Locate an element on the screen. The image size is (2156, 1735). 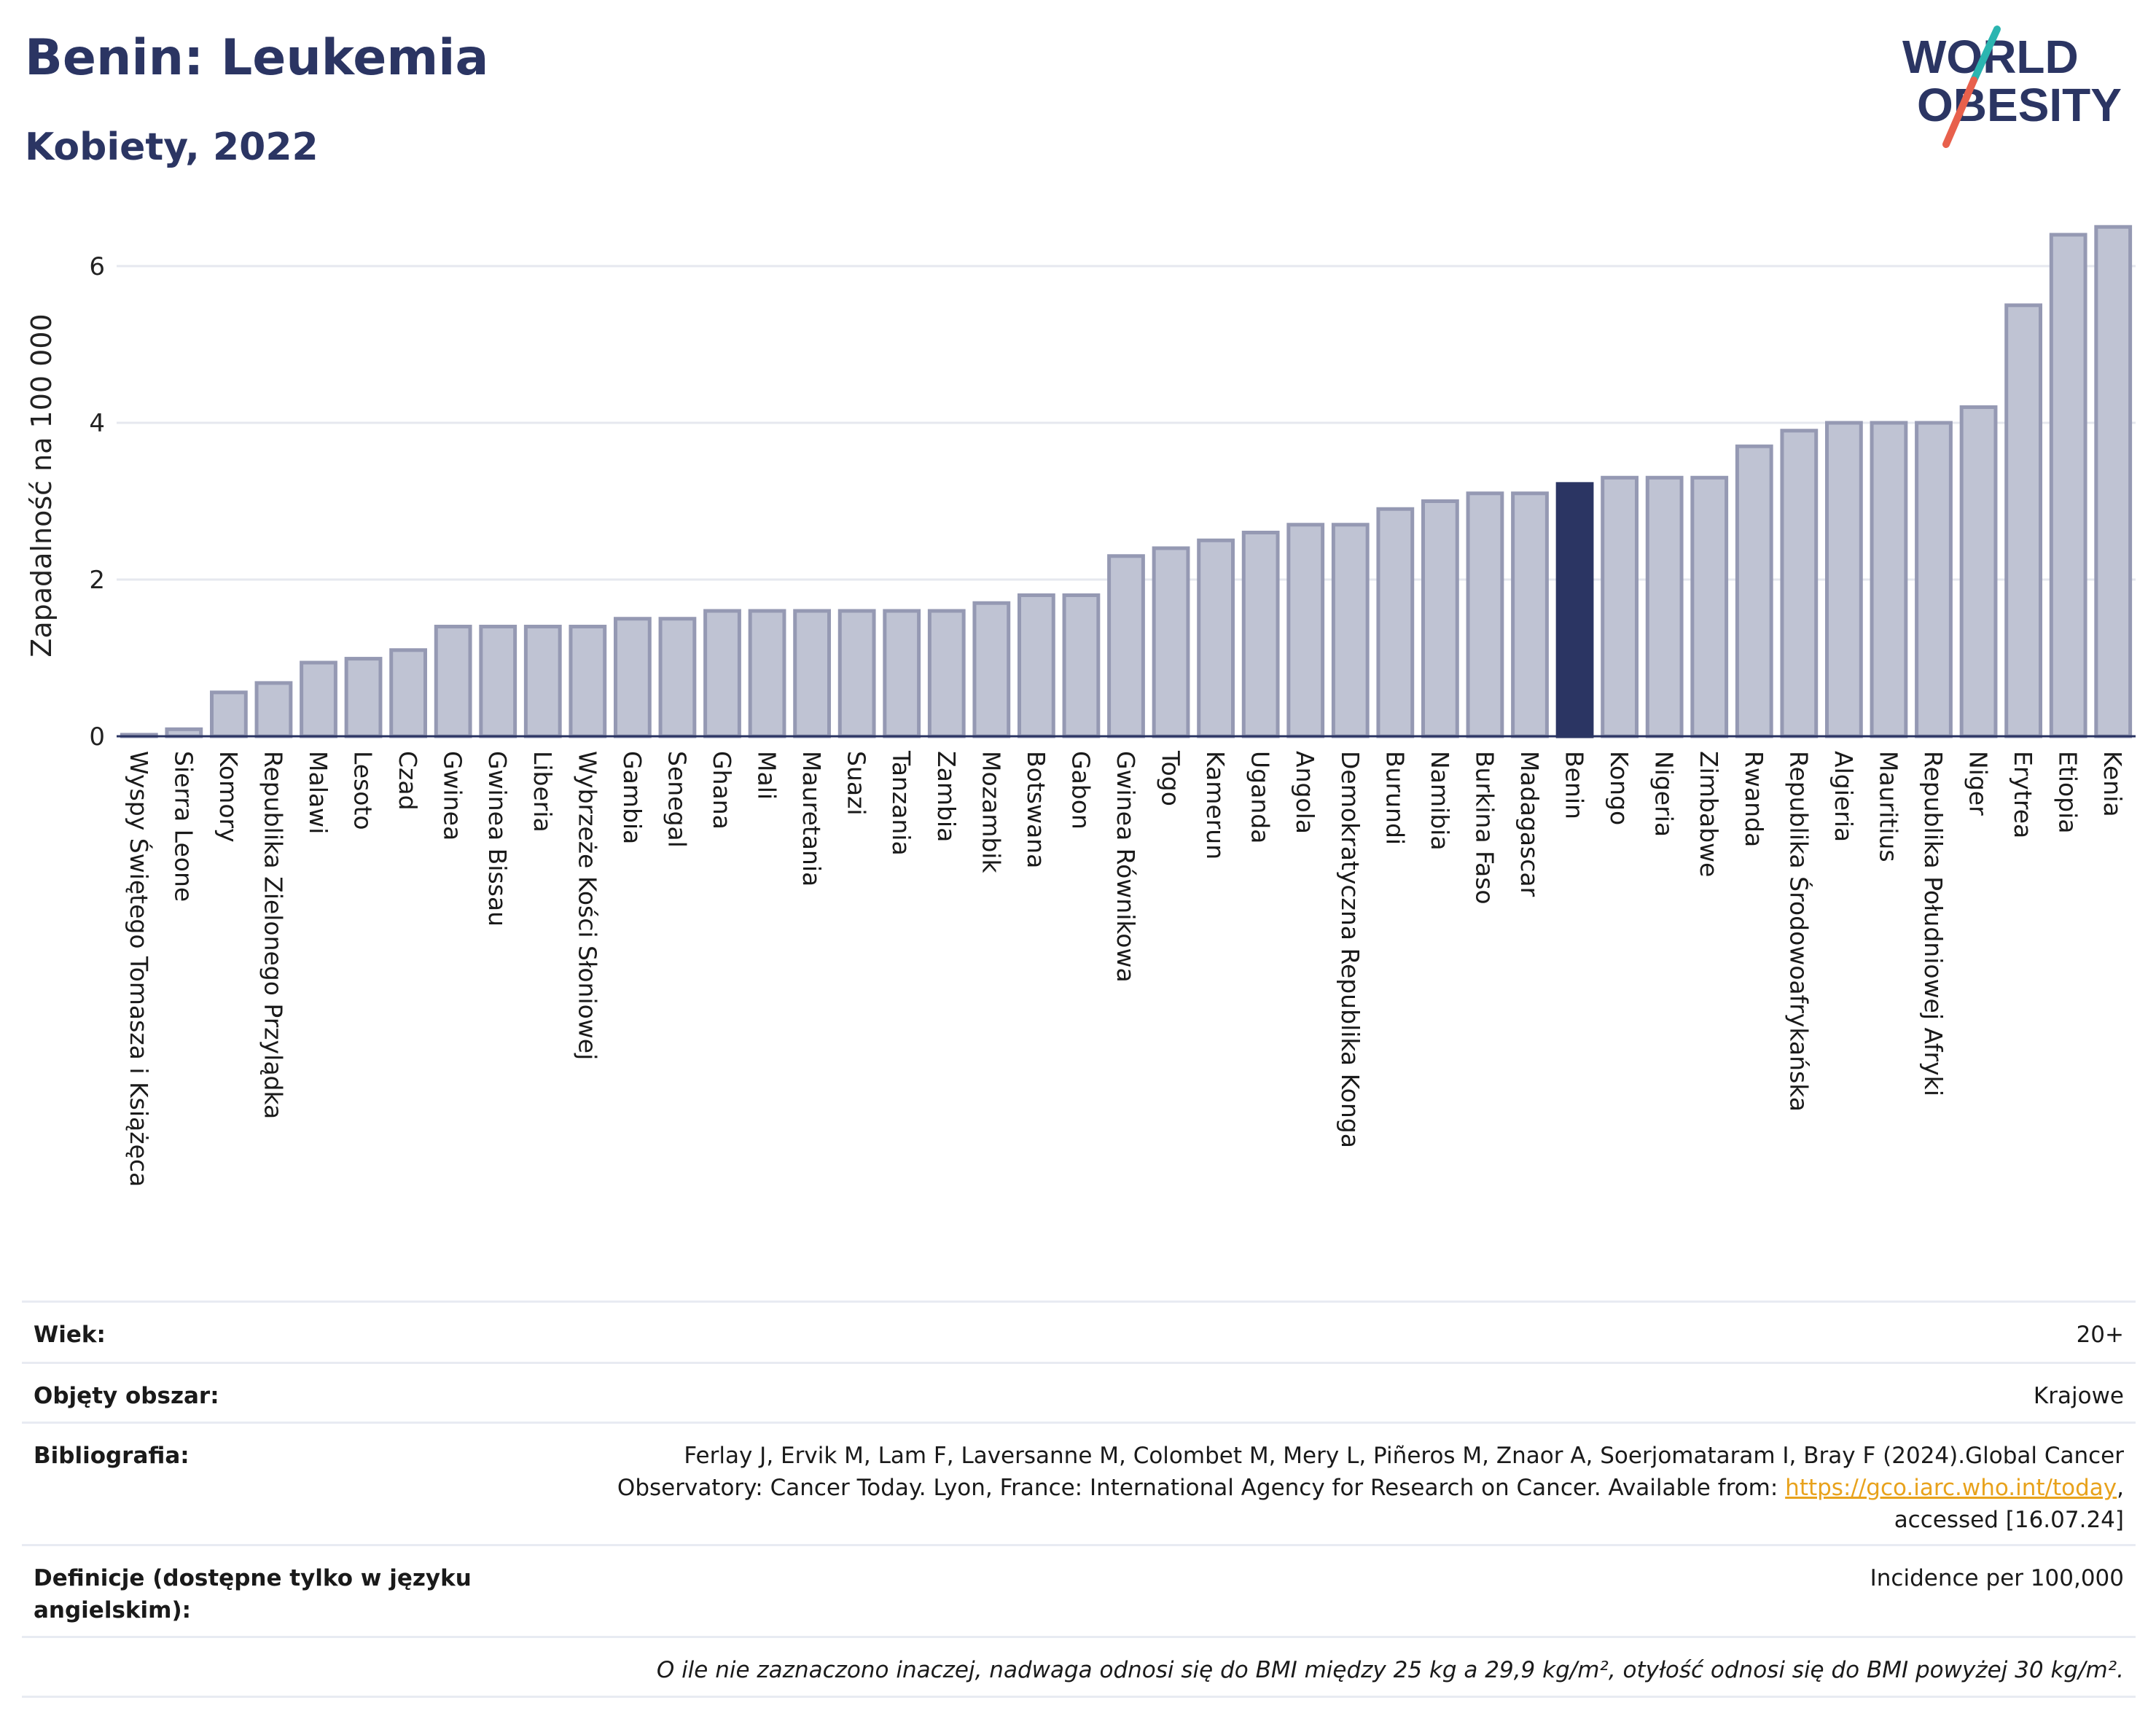
x-tick-label: Algieria is located at coordinates (1843, 797).